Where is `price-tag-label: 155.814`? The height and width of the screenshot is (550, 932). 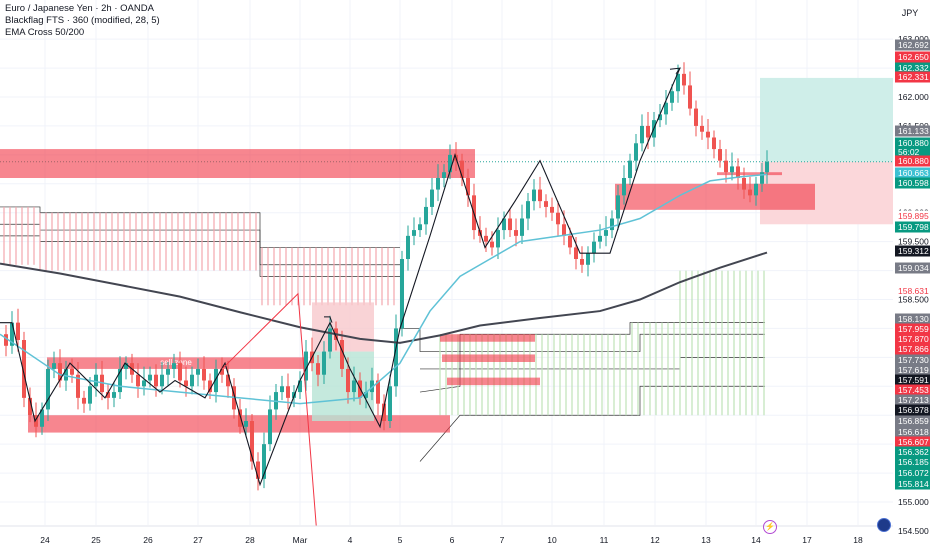 price-tag-label: 155.814 is located at coordinates (913, 484).